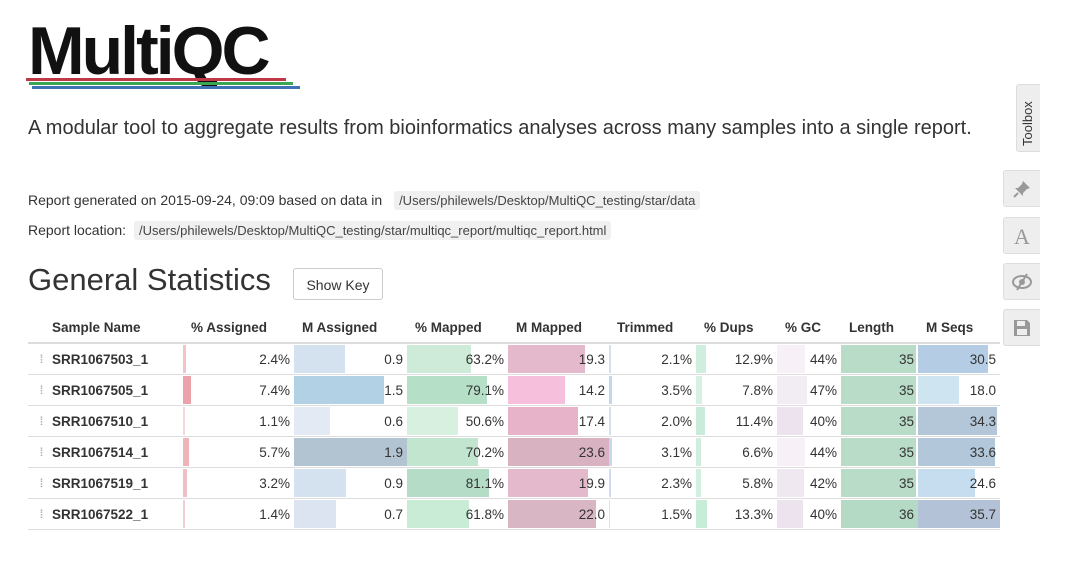  Describe the element at coordinates (959, 358) in the screenshot. I see `value-cell: 30.5` at that location.